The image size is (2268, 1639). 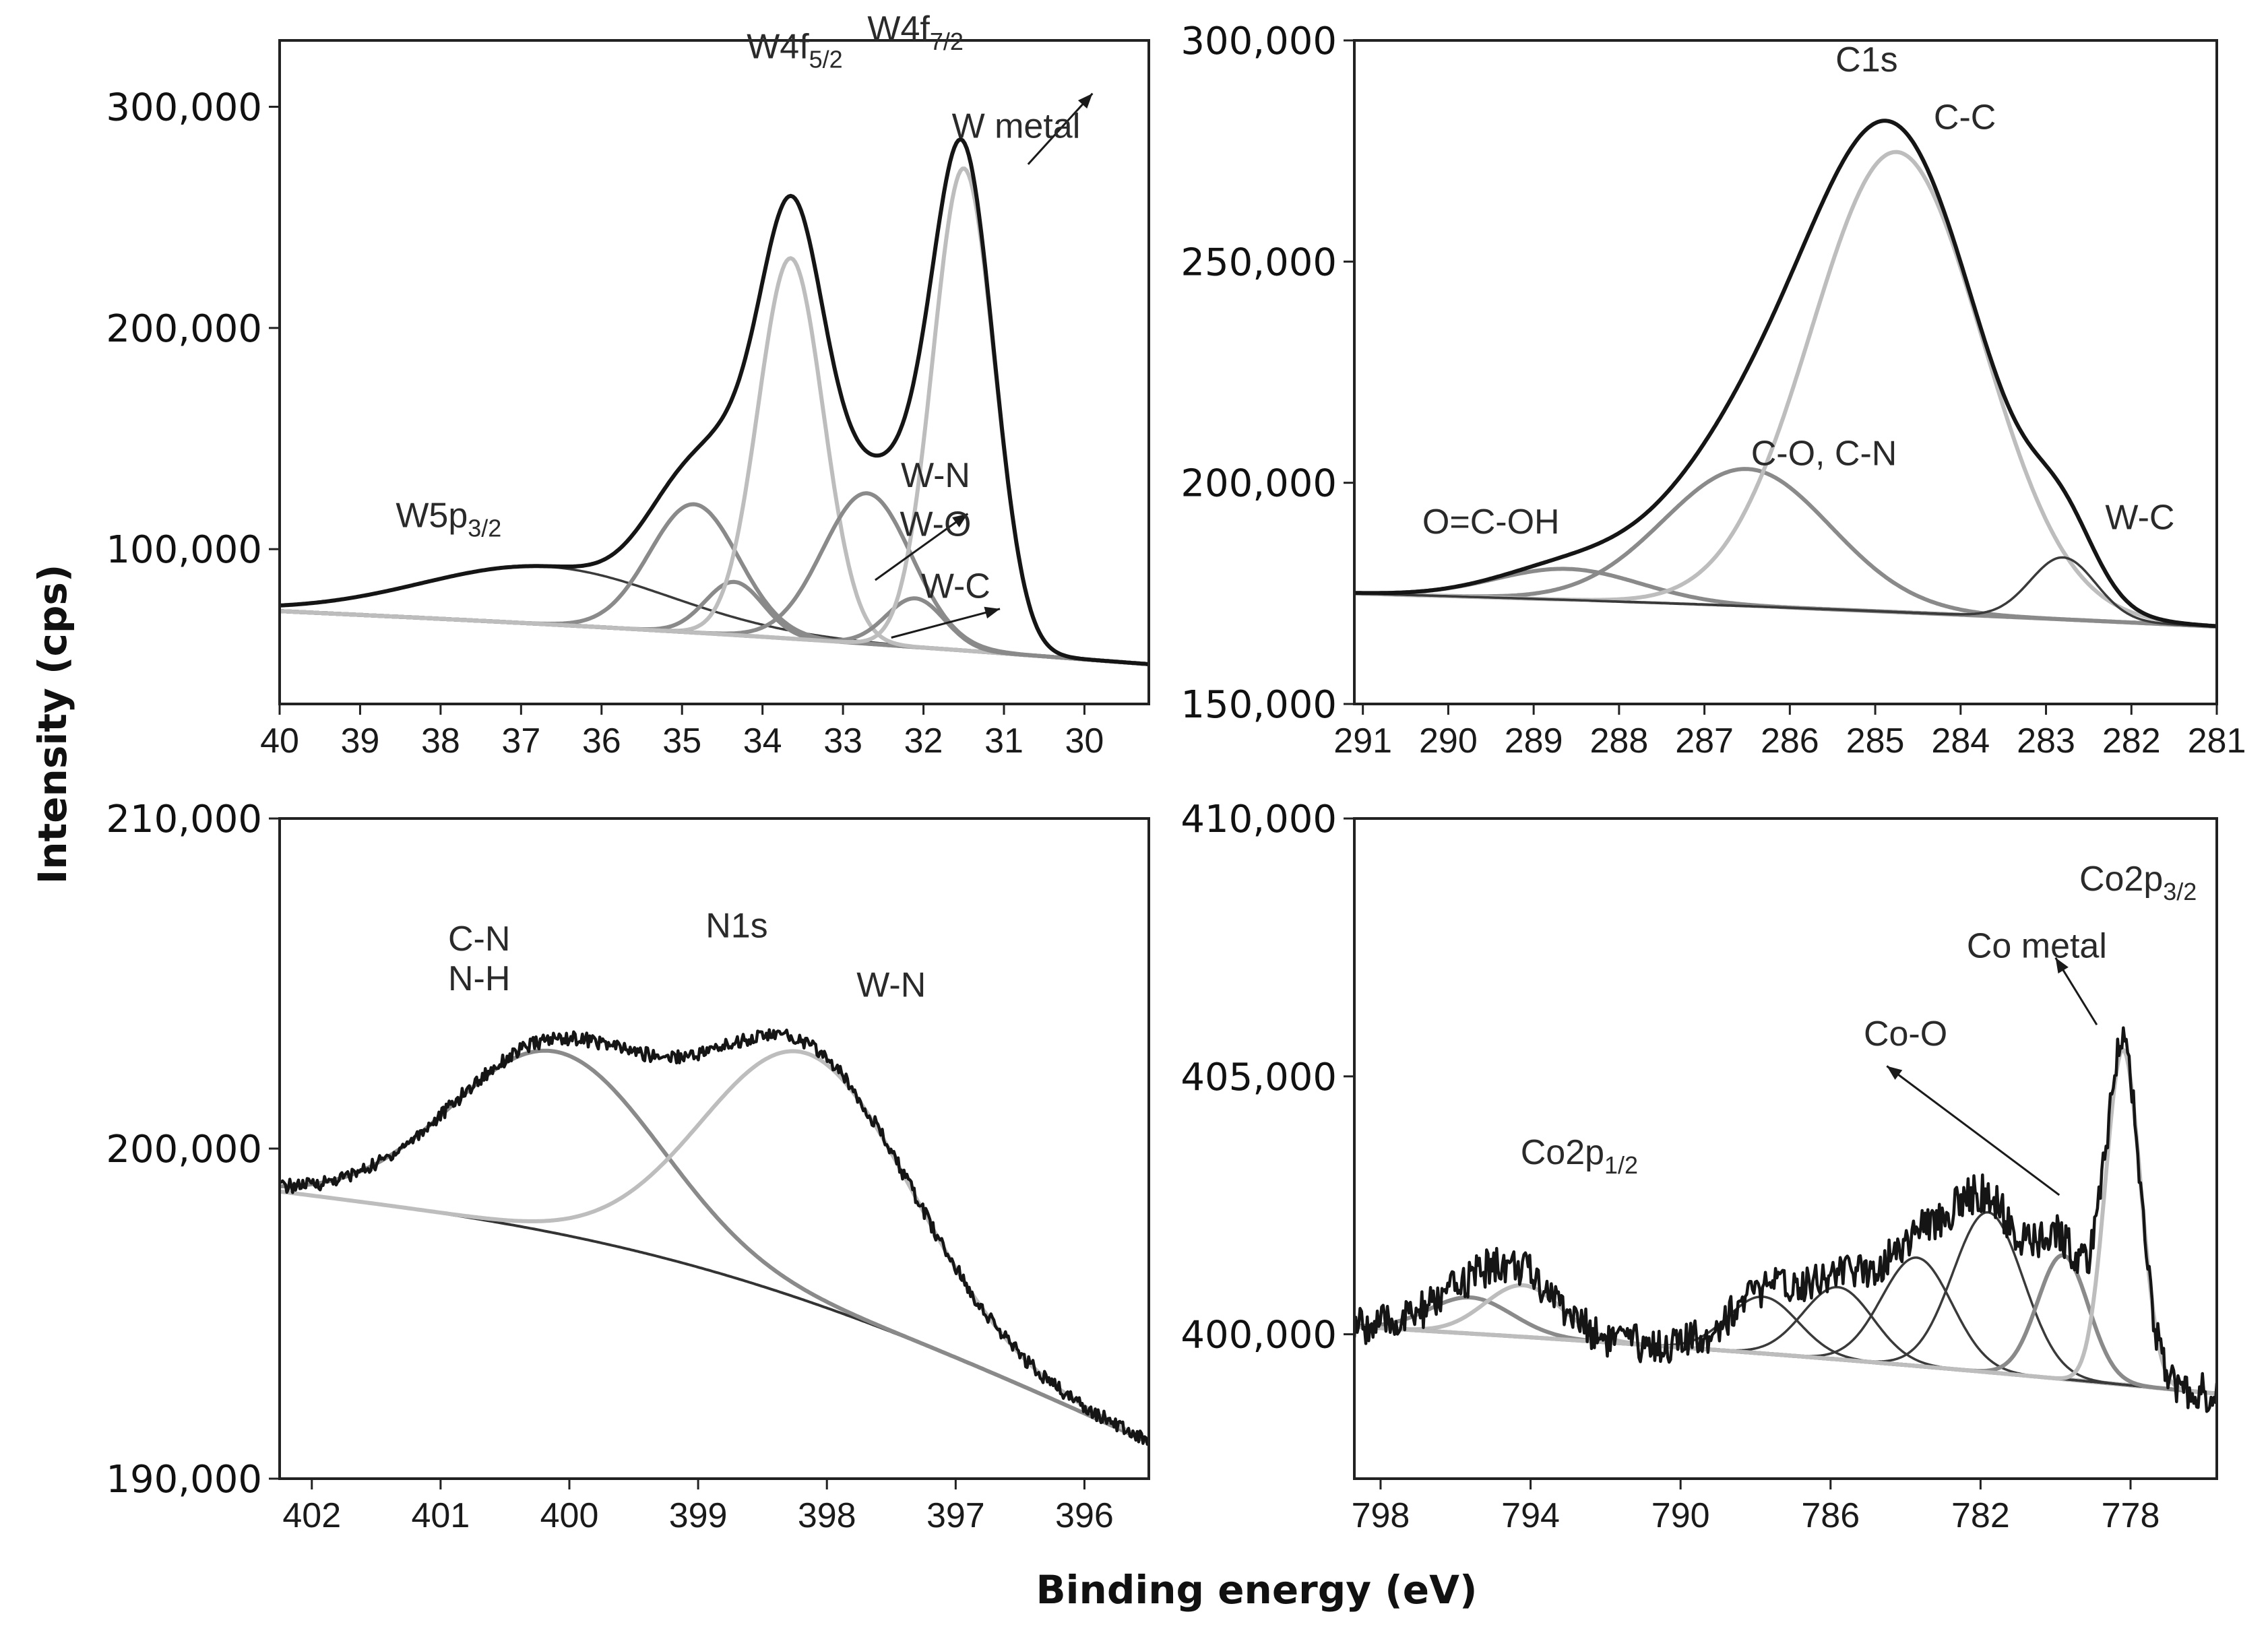 What do you see at coordinates (361, 741) in the screenshot?
I see `x-tick-label: 39` at bounding box center [361, 741].